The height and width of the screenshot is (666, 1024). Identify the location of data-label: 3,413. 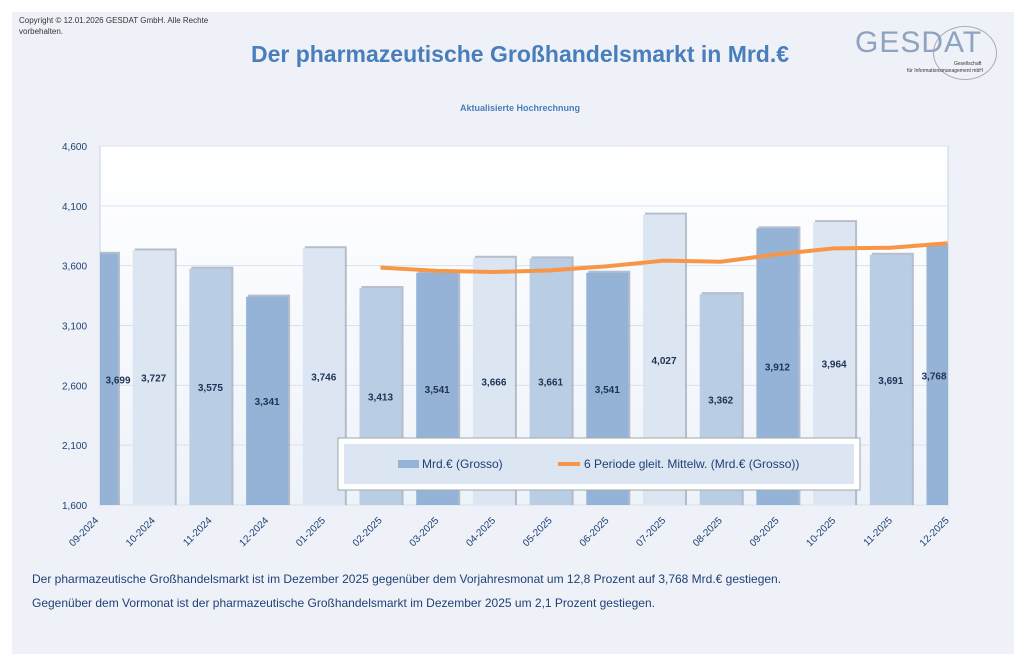
(380, 398).